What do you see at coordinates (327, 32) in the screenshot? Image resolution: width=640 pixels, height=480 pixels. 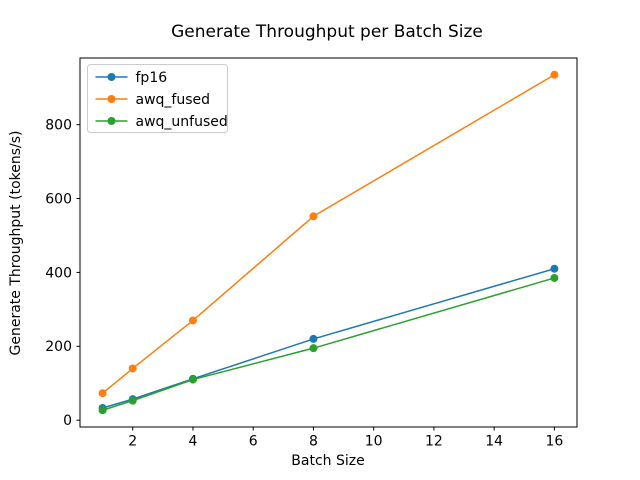 I see `chart-title: Generate Throughput per Batch Size` at bounding box center [327, 32].